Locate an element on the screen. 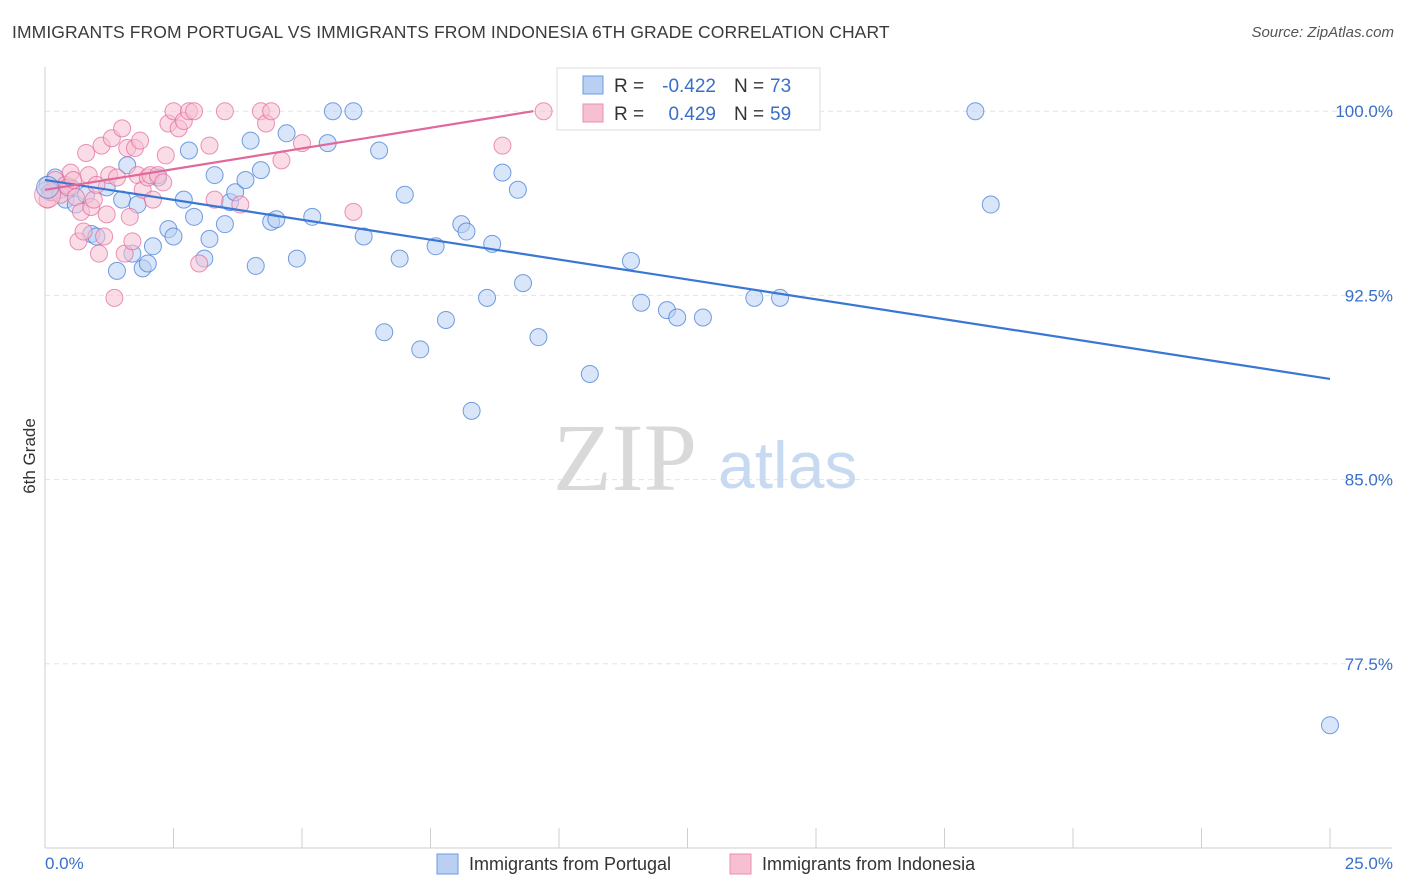 This screenshot has width=1406, height=892. watermark-atlas: atlas is located at coordinates (787, 465).